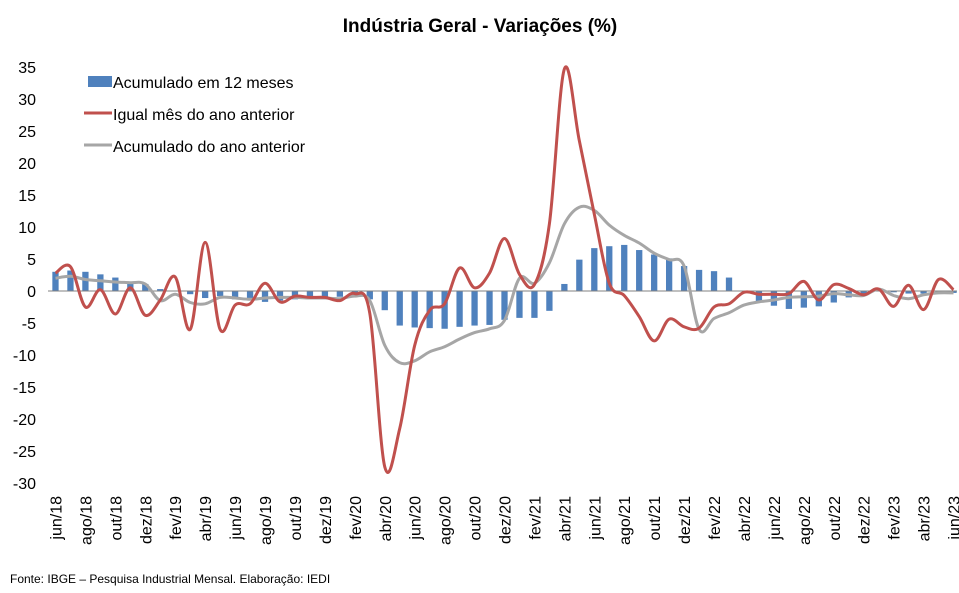 This screenshot has width=959, height=593. What do you see at coordinates (24, 484) in the screenshot?
I see `y-tick-label: -30` at bounding box center [24, 484].